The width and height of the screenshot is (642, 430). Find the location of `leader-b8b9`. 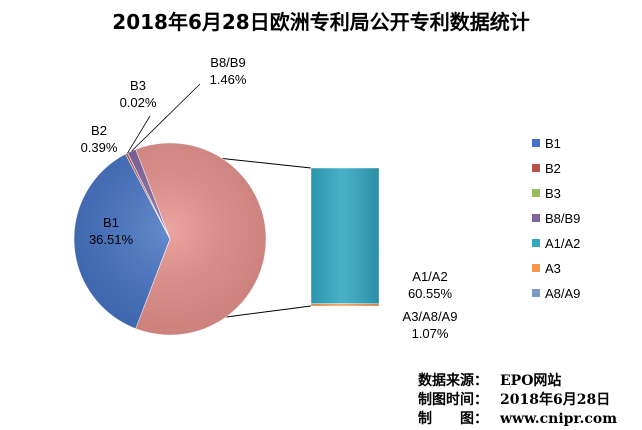

leader-b8b9 is located at coordinates (166, 117).